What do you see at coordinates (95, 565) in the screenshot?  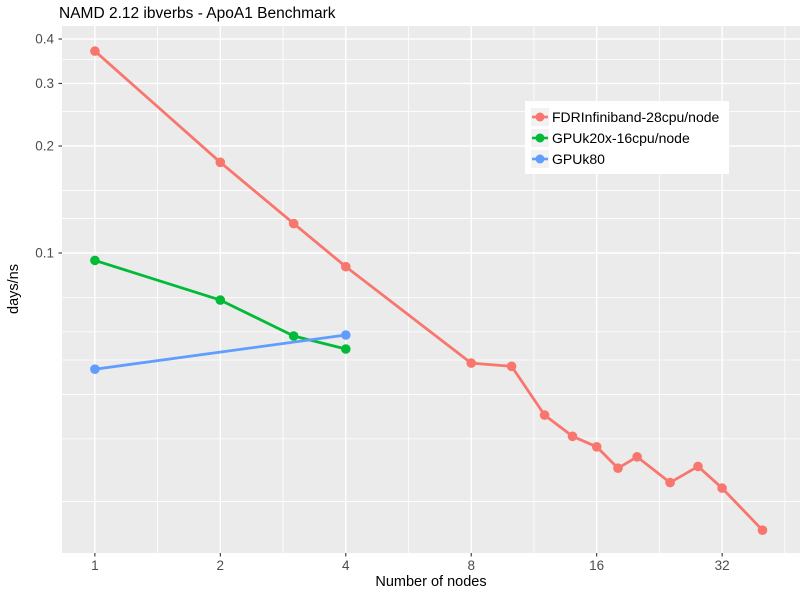 I see `x-tick-label: 1` at bounding box center [95, 565].